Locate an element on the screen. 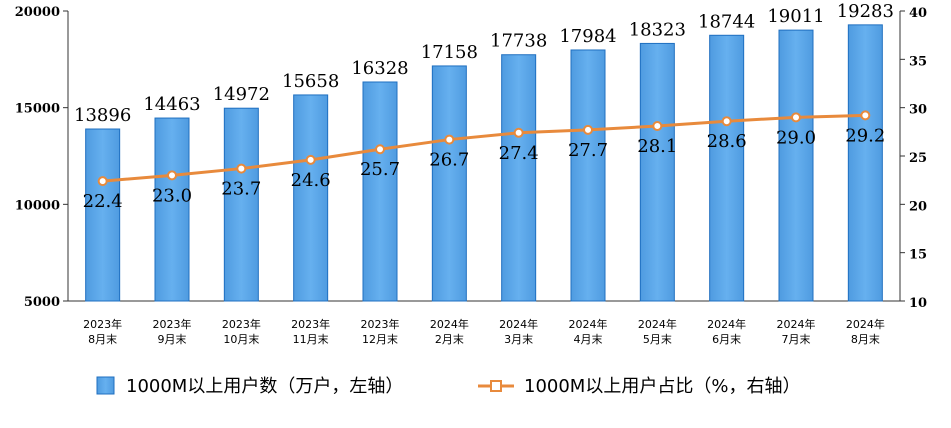 The image size is (951, 428). bar-value-label: 18744 is located at coordinates (726, 21).